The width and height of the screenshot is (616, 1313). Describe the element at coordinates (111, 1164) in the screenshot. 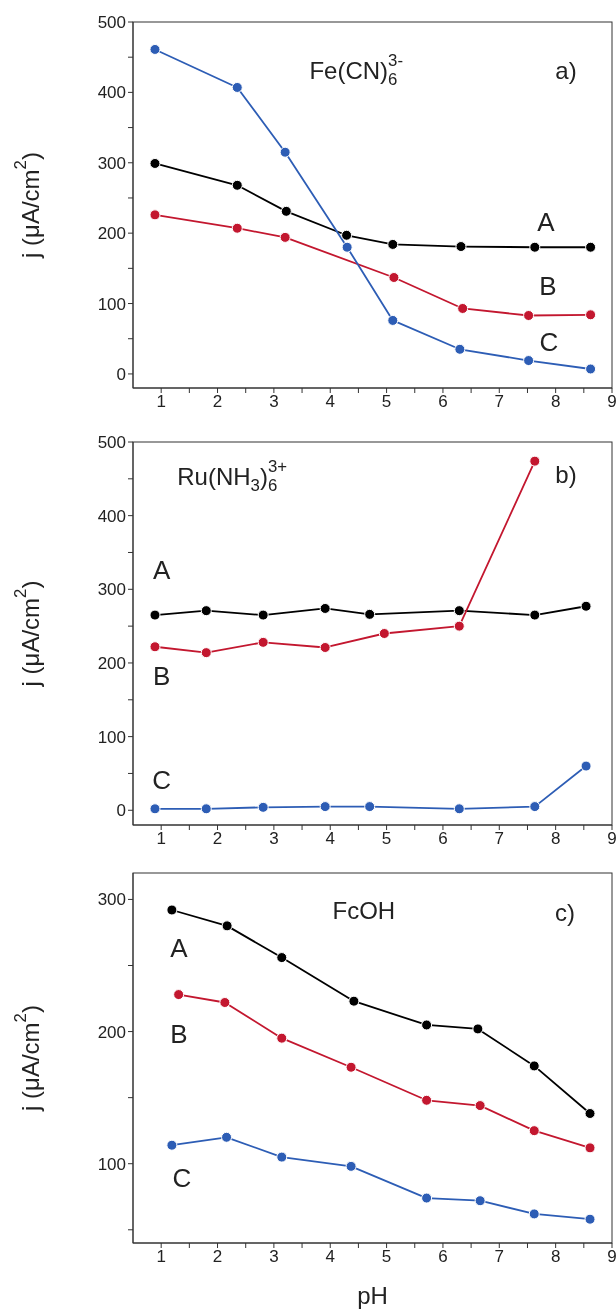

I see `y-tick-label: 100` at that location.